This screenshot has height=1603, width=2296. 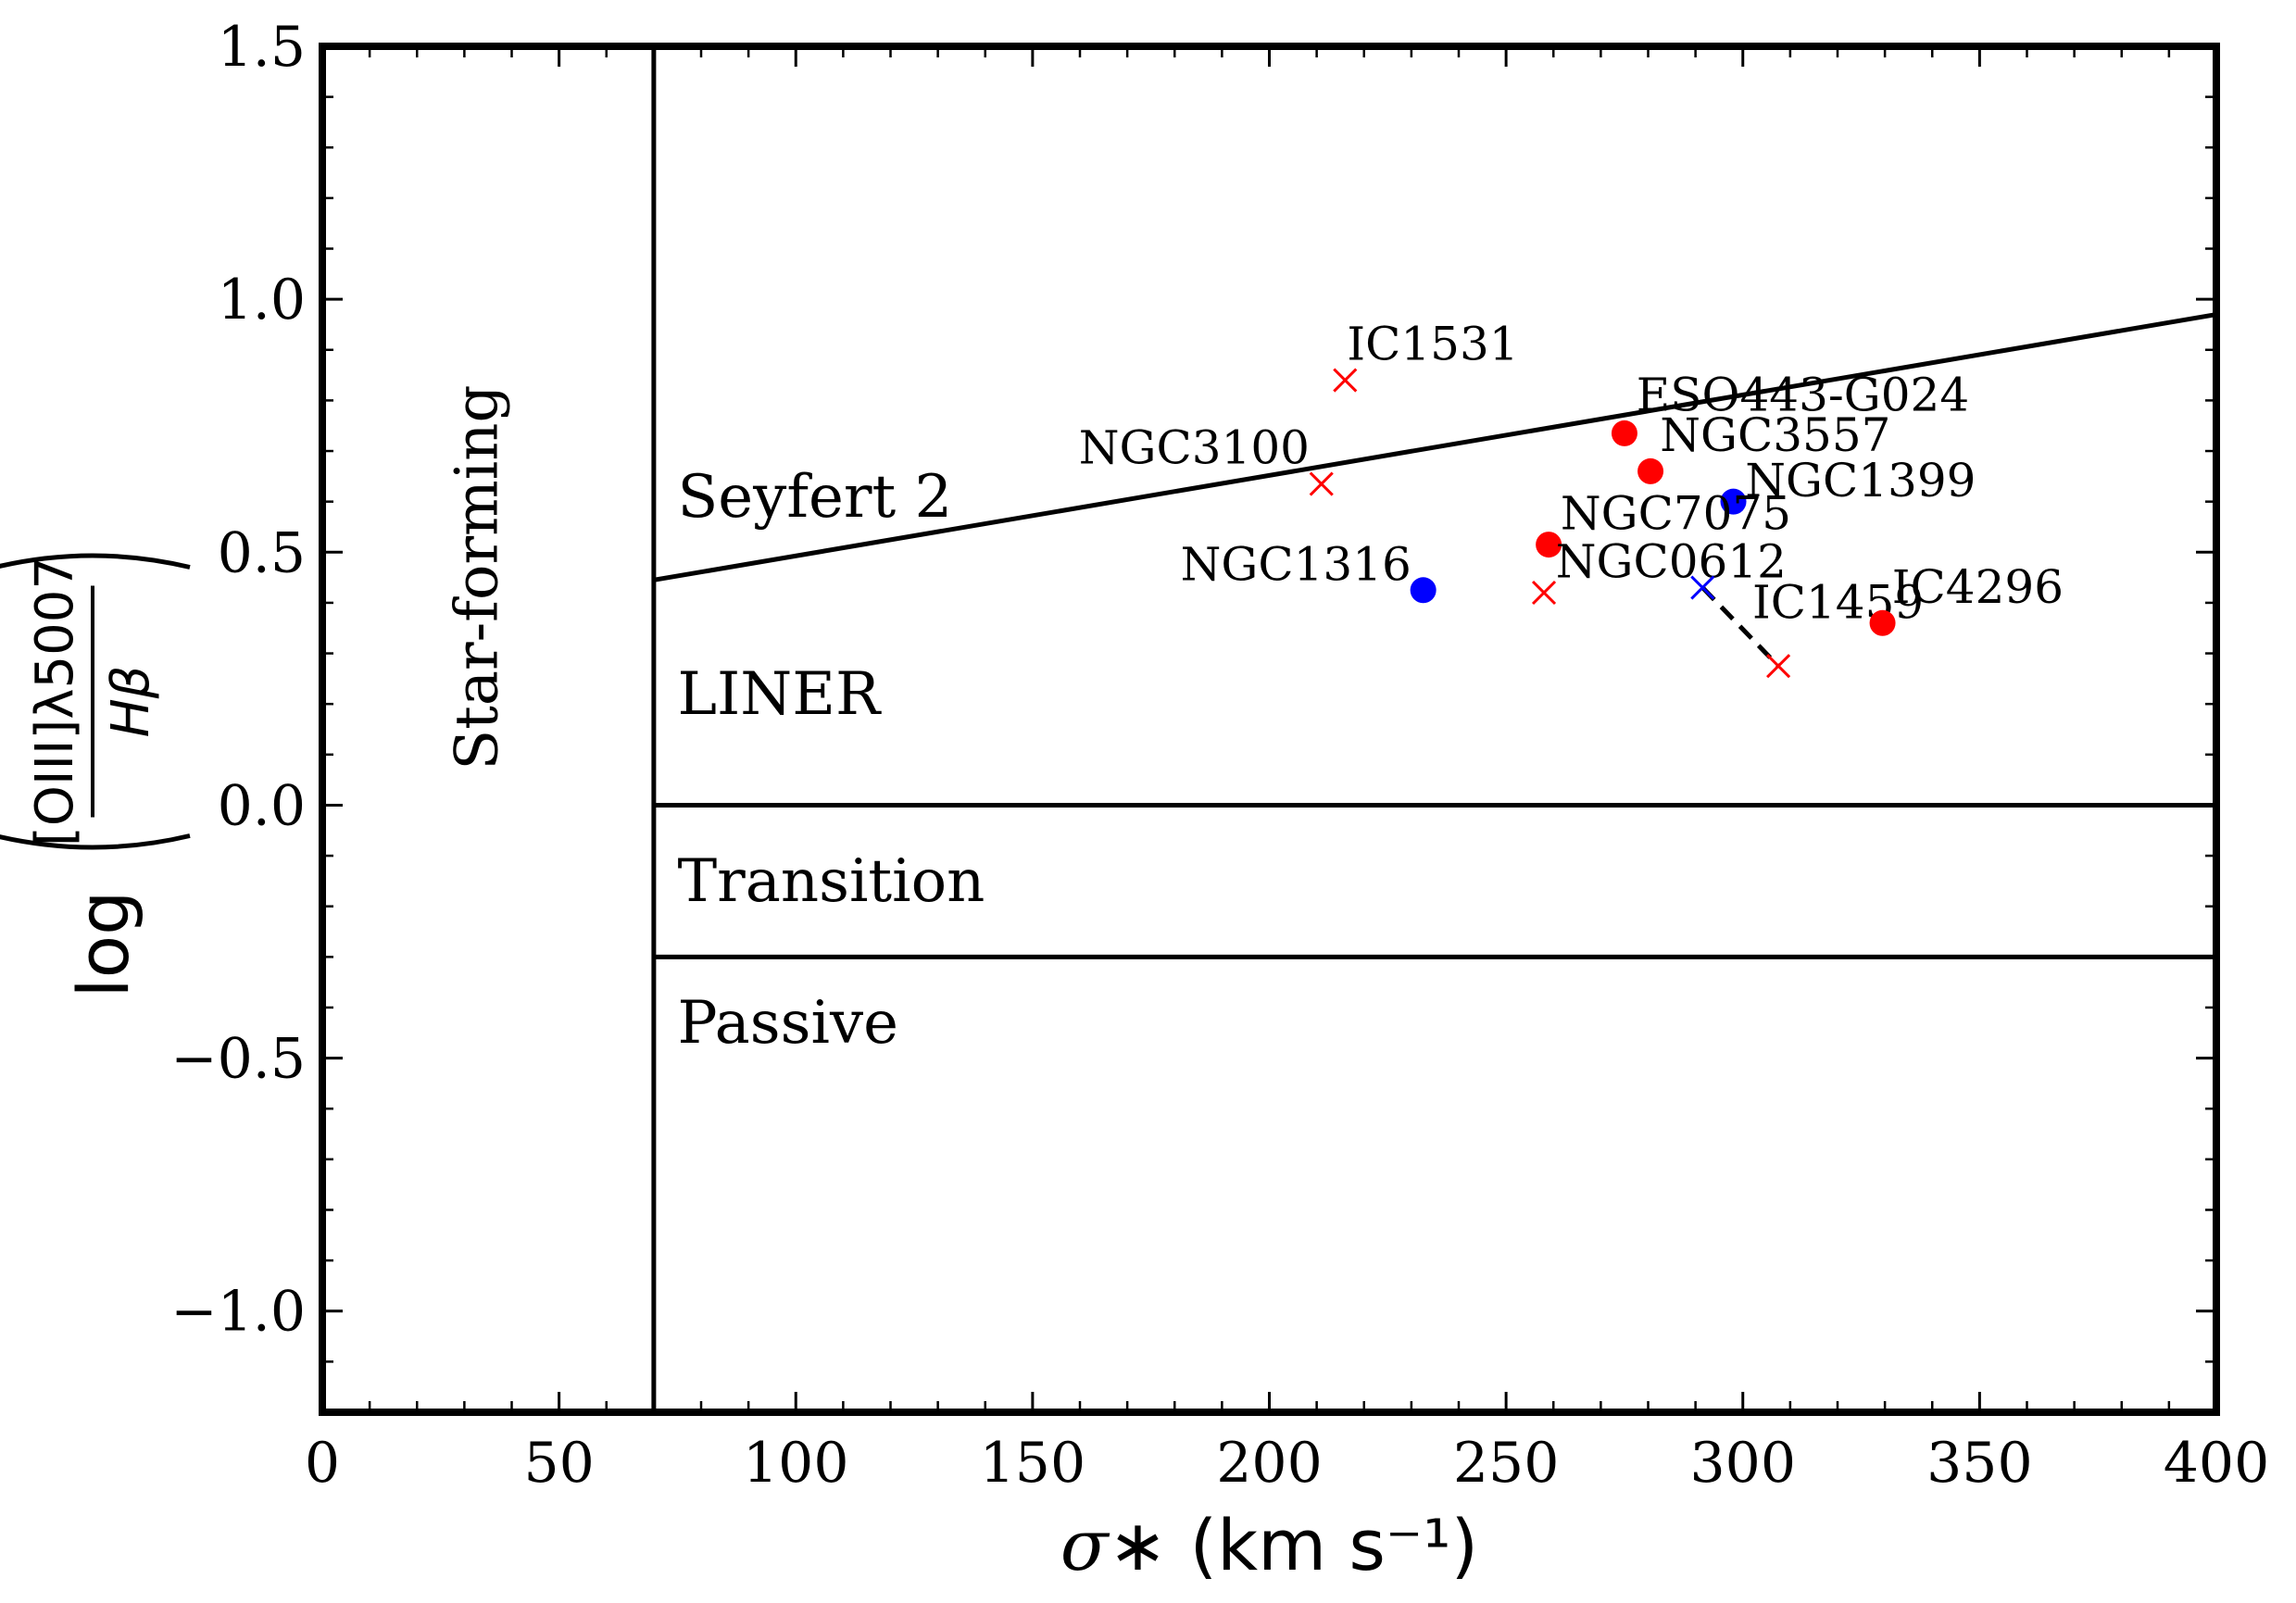 I want to click on y-axis-paren-left, so click(x=95, y=842).